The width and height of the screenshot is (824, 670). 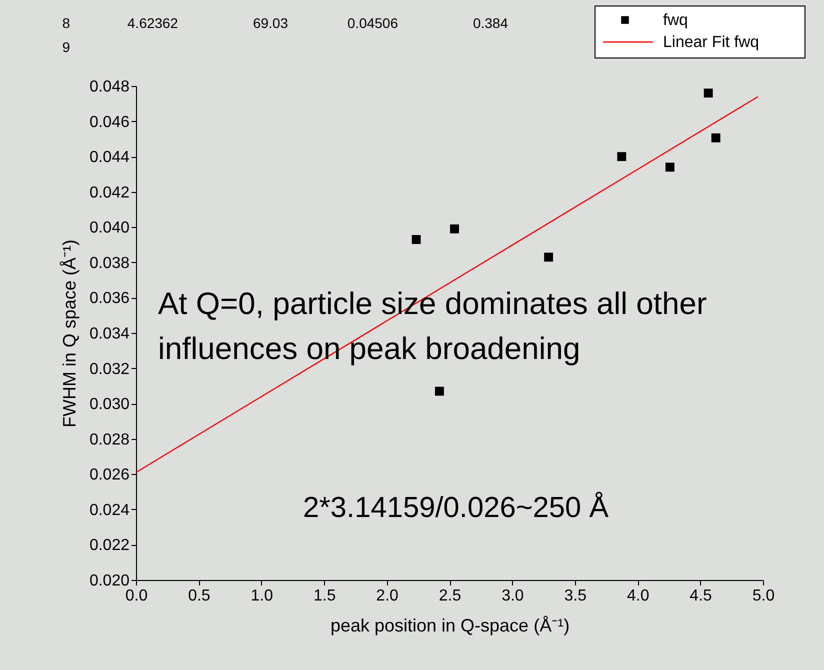 I want to click on text: 0.384, so click(x=490, y=23).